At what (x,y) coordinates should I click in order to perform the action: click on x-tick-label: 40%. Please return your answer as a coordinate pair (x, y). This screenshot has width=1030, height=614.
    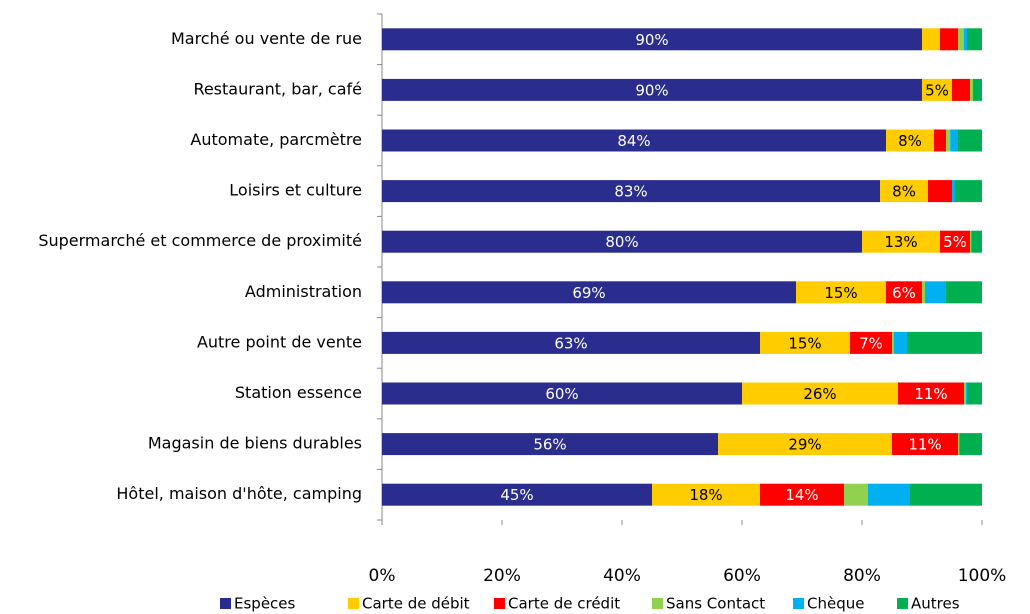
    Looking at the image, I should click on (622, 576).